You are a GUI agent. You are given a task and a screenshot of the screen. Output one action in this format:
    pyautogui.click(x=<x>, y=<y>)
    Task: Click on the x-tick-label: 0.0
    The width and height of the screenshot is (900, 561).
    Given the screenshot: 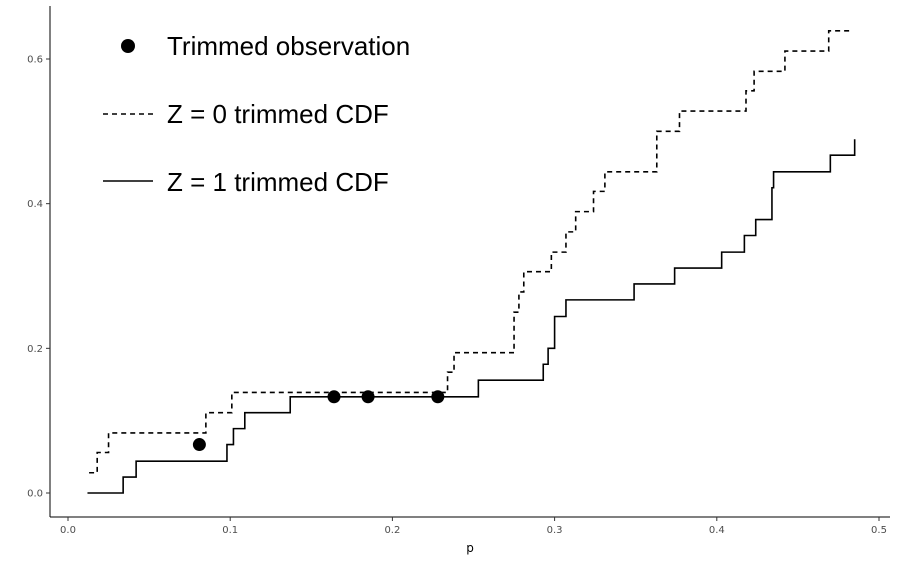 What is the action you would take?
    pyautogui.click(x=68, y=530)
    